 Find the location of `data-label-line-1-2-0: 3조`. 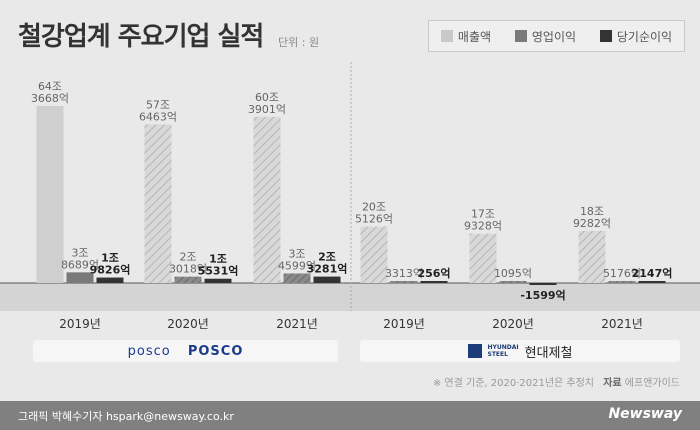

data-label-line-1-2-0: 3조 is located at coordinates (296, 253).